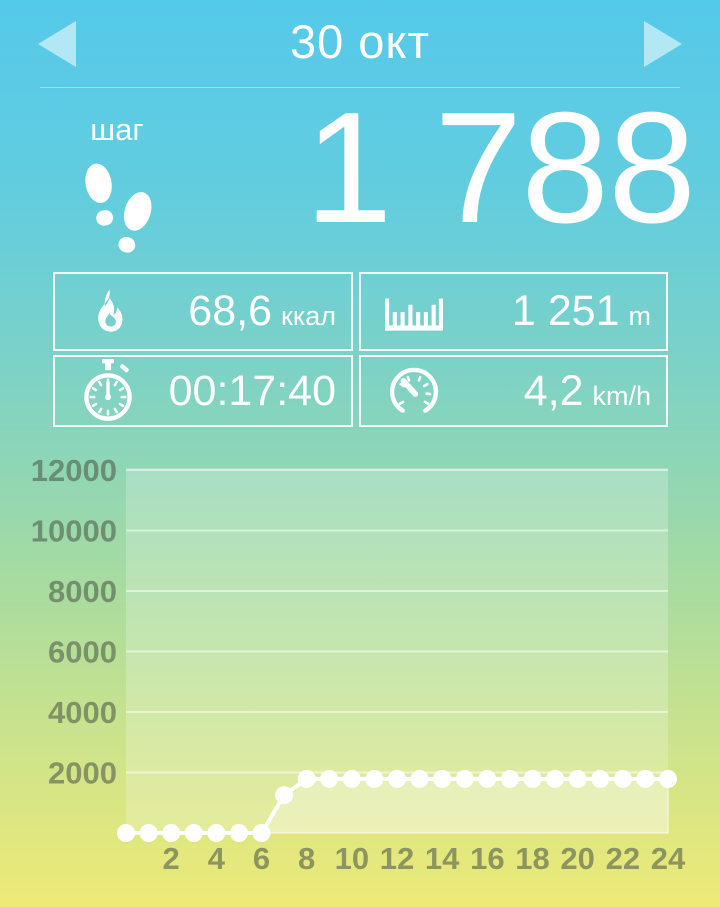  Describe the element at coordinates (171, 858) in the screenshot. I see `x-tick-label: 2` at that location.